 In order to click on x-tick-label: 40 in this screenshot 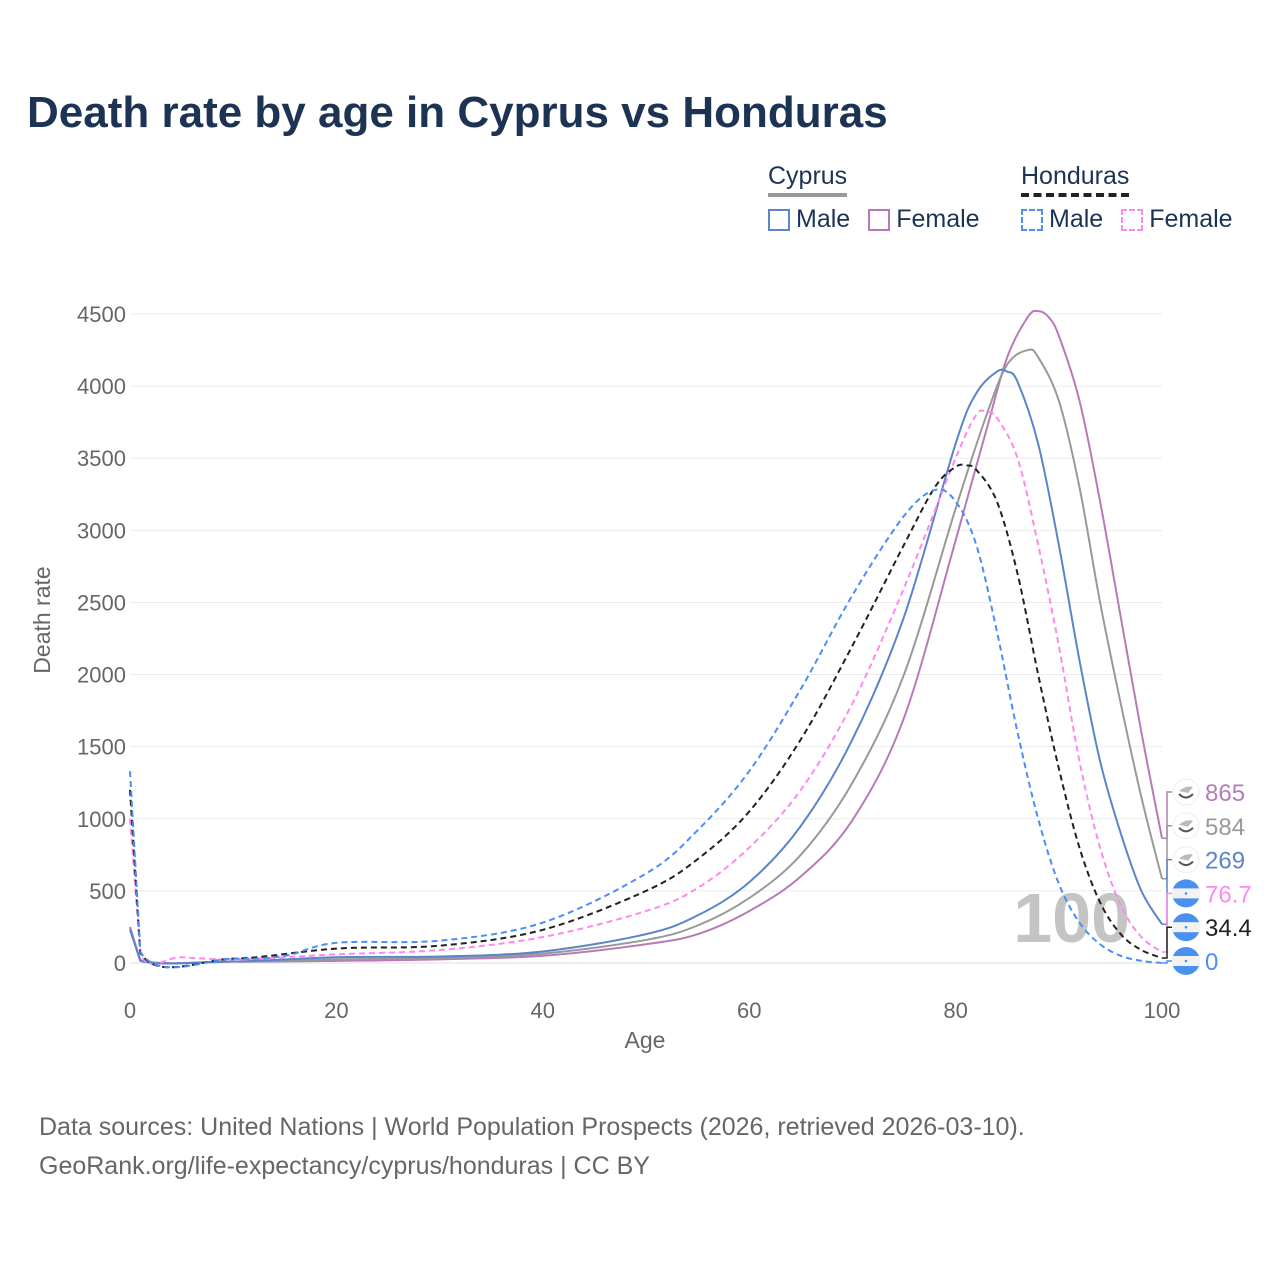, I will do `click(543, 1010)`.